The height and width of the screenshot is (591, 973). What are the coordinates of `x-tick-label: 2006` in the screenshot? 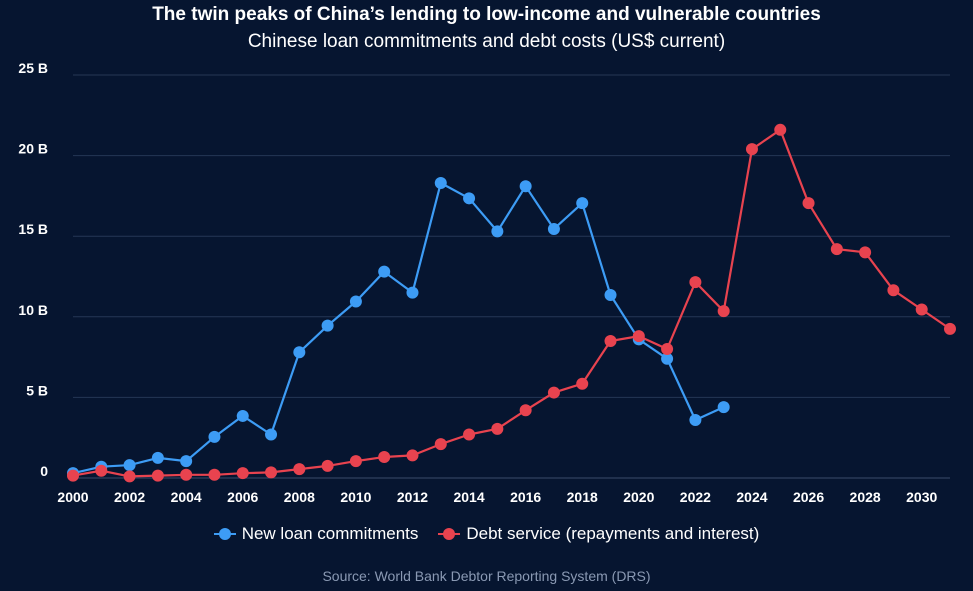 It's located at (242, 497).